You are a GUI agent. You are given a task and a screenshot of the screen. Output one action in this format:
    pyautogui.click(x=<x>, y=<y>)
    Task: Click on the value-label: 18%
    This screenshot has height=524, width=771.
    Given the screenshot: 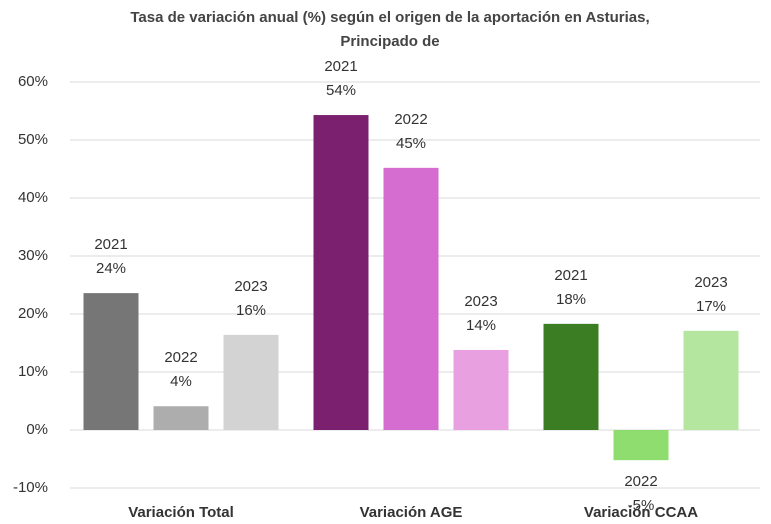 What is the action you would take?
    pyautogui.click(x=571, y=299)
    